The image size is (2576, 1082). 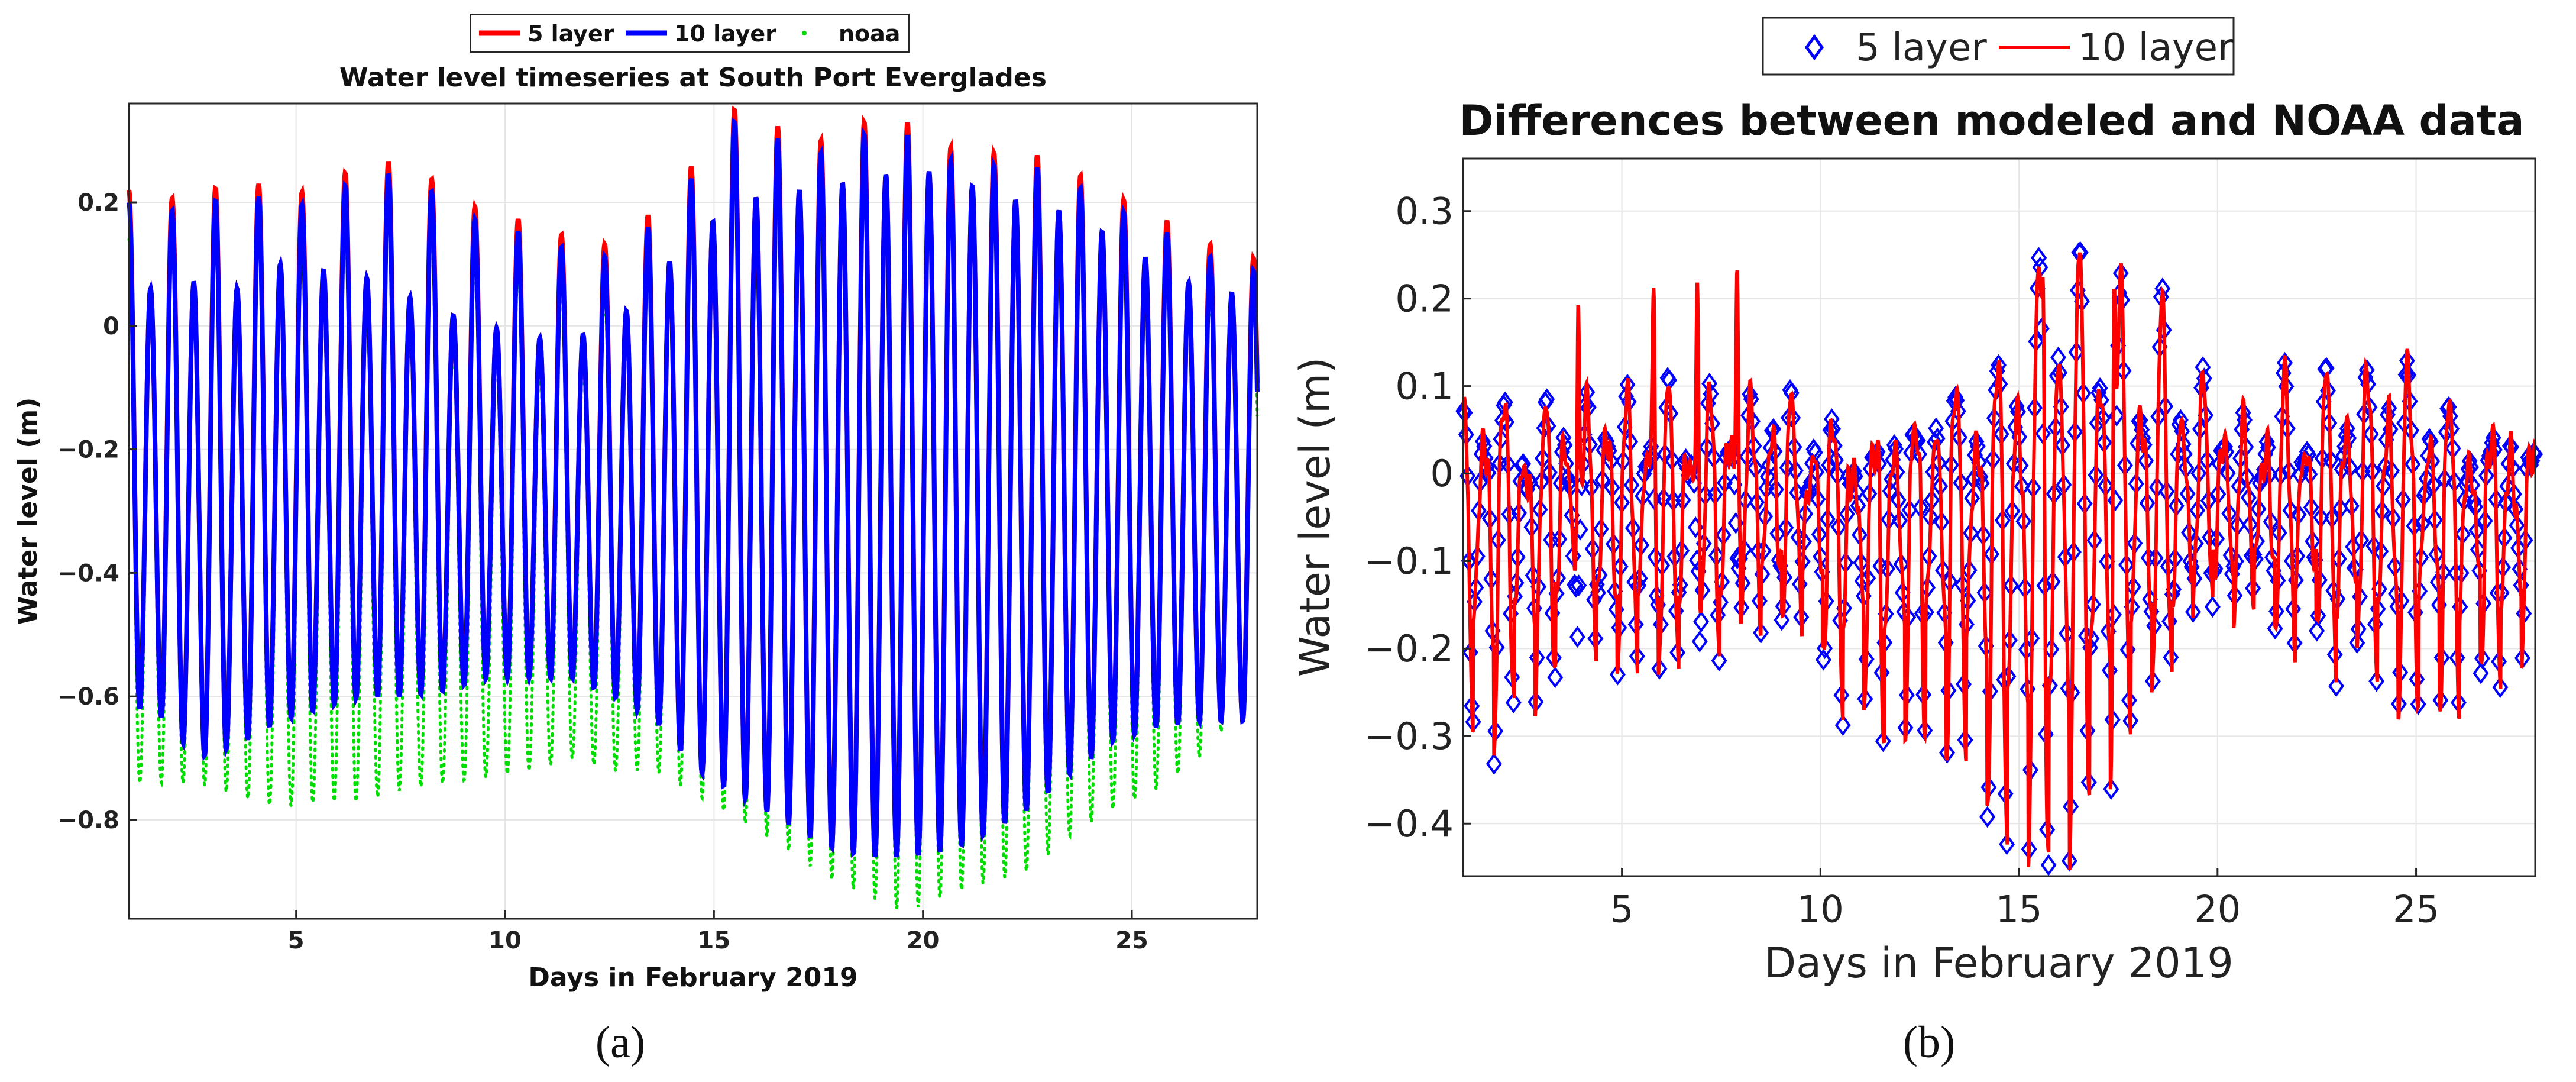 What do you see at coordinates (111, 326) in the screenshot?
I see `panel-a-ytick-label: 0` at bounding box center [111, 326].